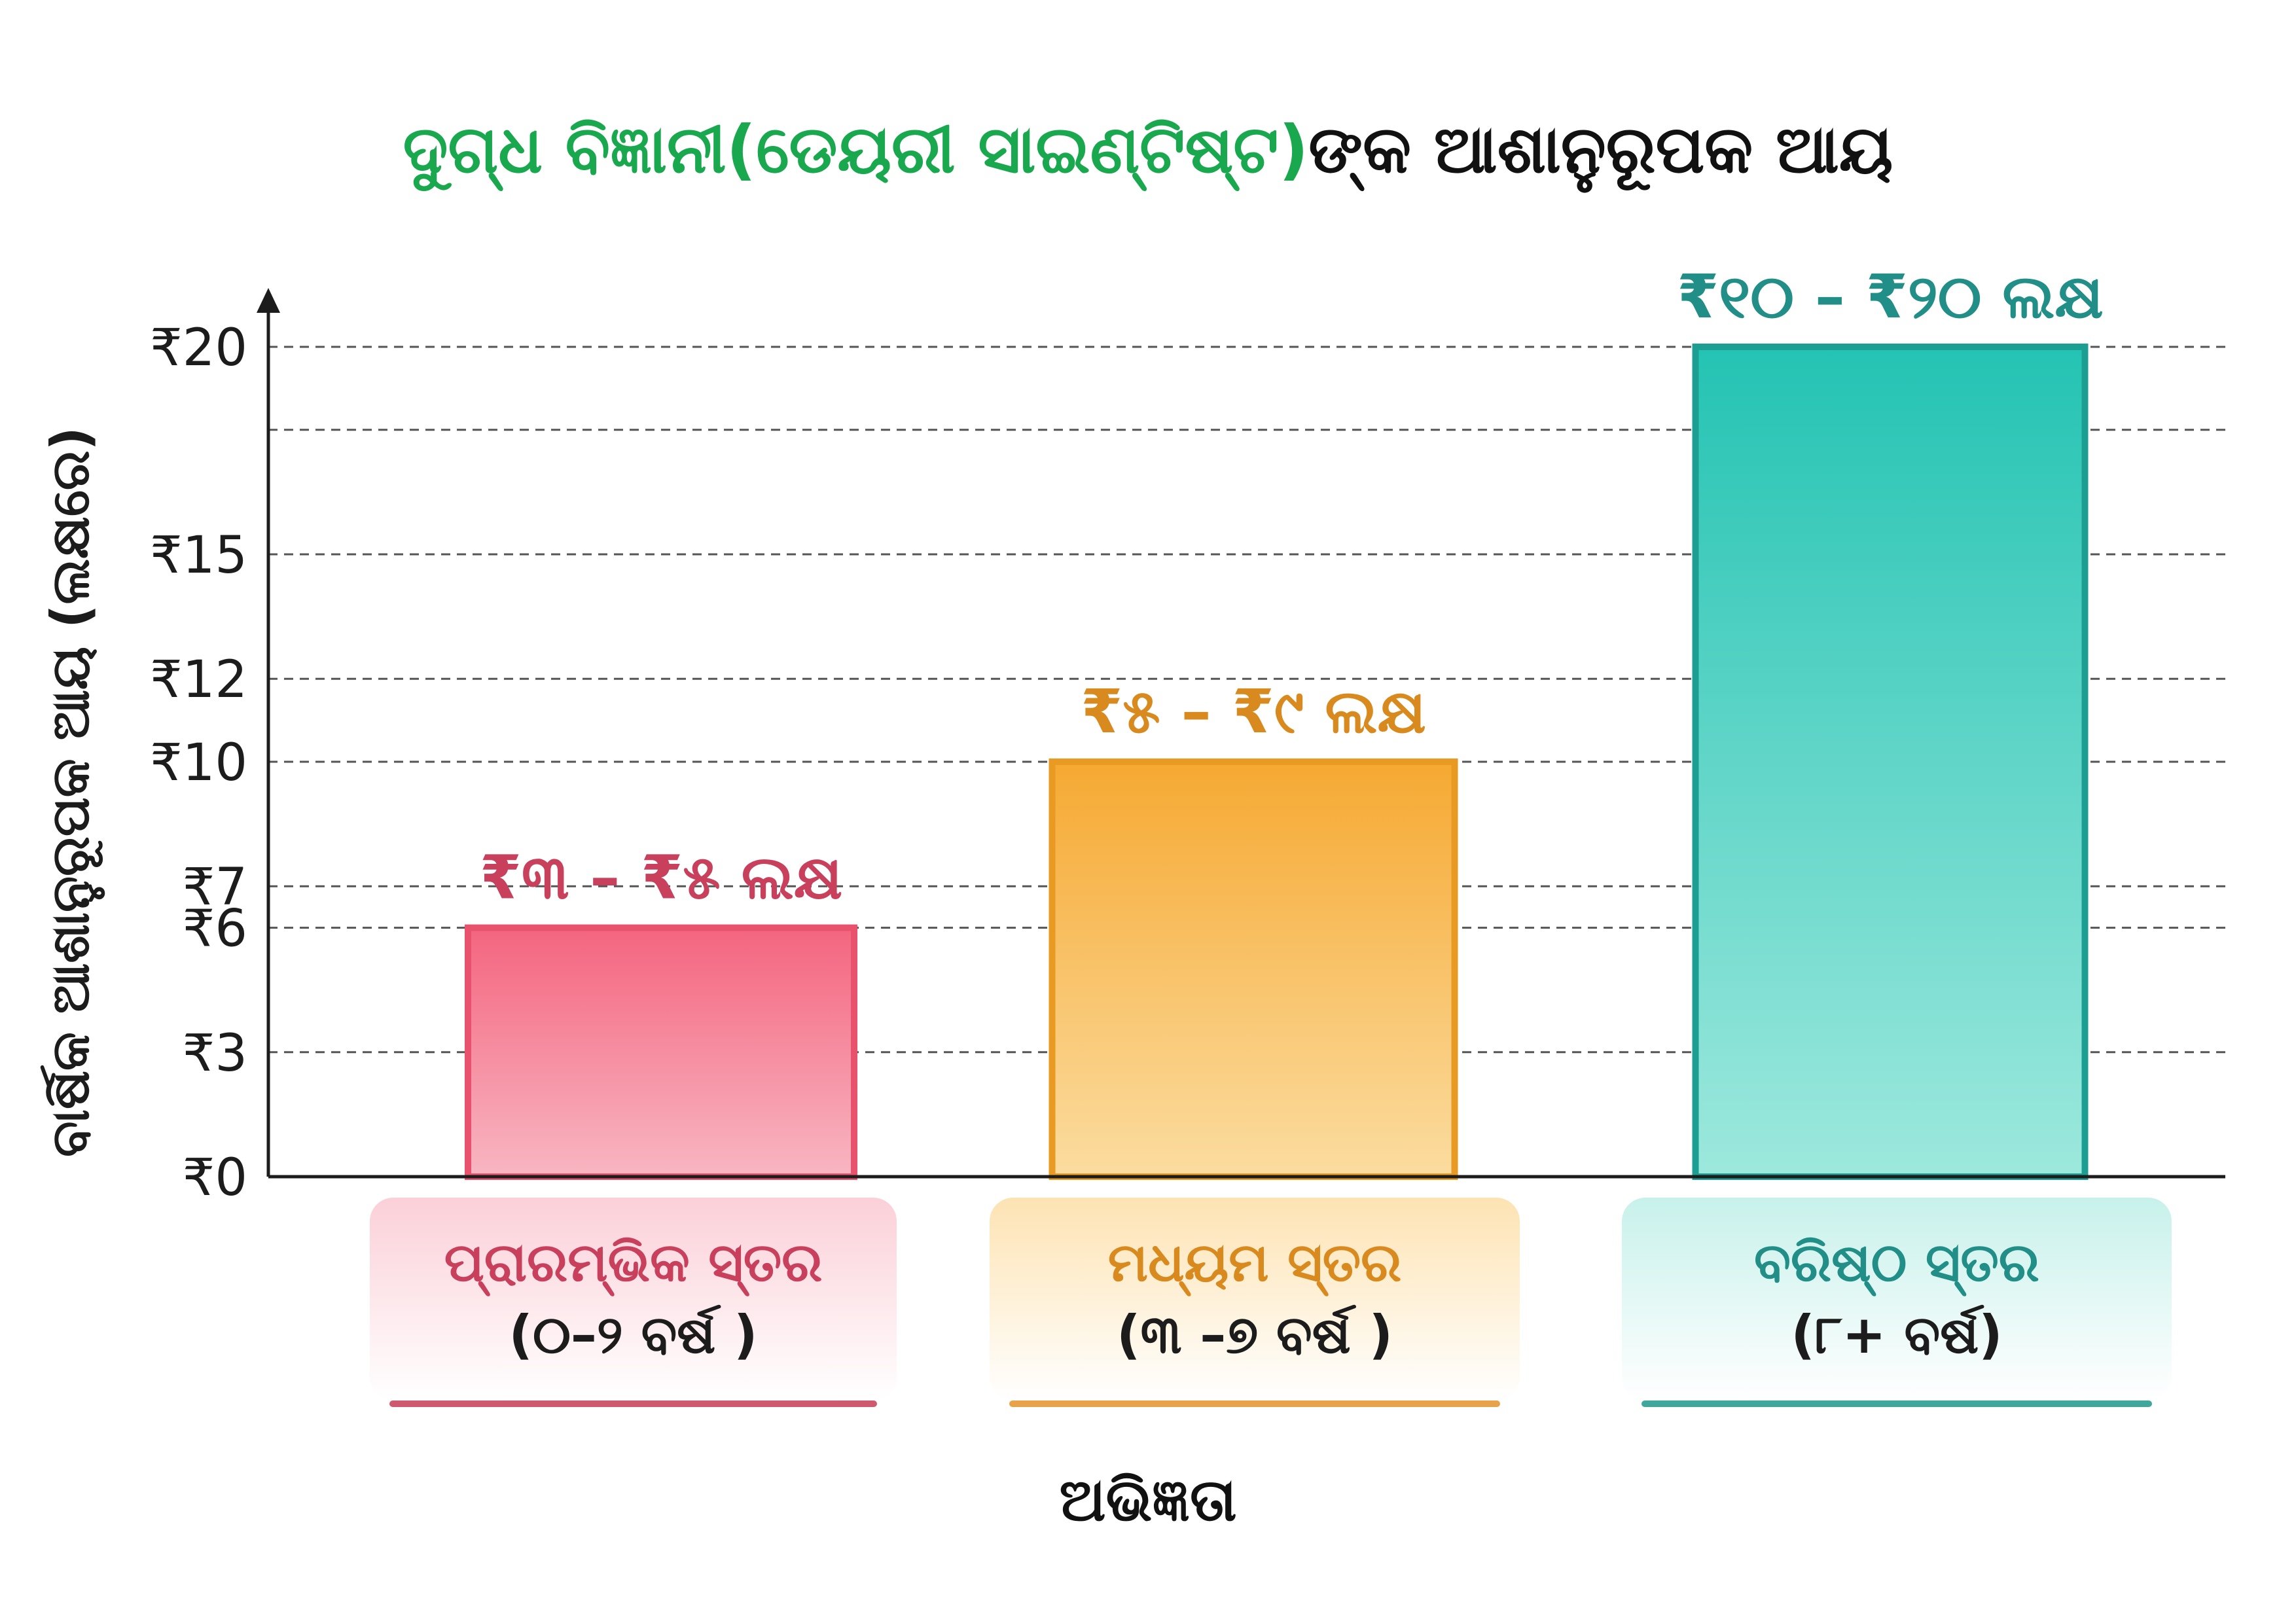 Image resolution: width=2296 pixels, height=1623 pixels. Describe the element at coordinates (215, 930) in the screenshot. I see `y-tick-label: ₹6` at that location.